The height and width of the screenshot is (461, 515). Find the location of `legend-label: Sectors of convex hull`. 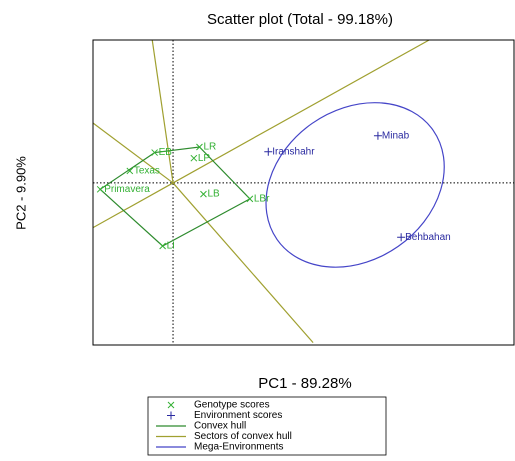

legend-label: Sectors of convex hull is located at coordinates (243, 436).